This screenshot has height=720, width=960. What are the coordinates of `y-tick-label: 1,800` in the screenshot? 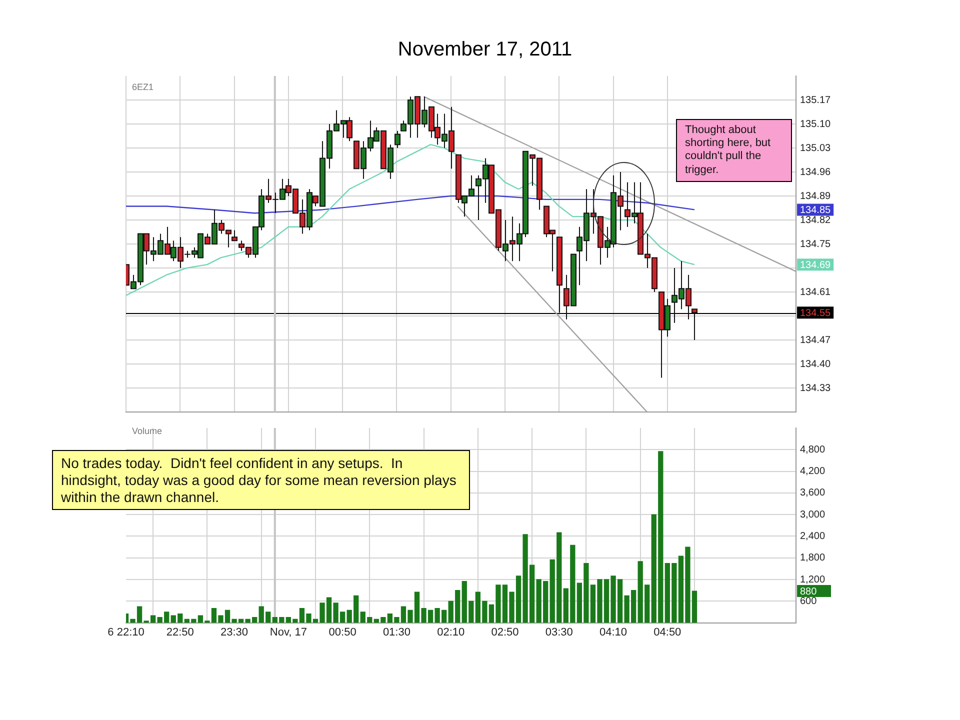 It's located at (813, 558).